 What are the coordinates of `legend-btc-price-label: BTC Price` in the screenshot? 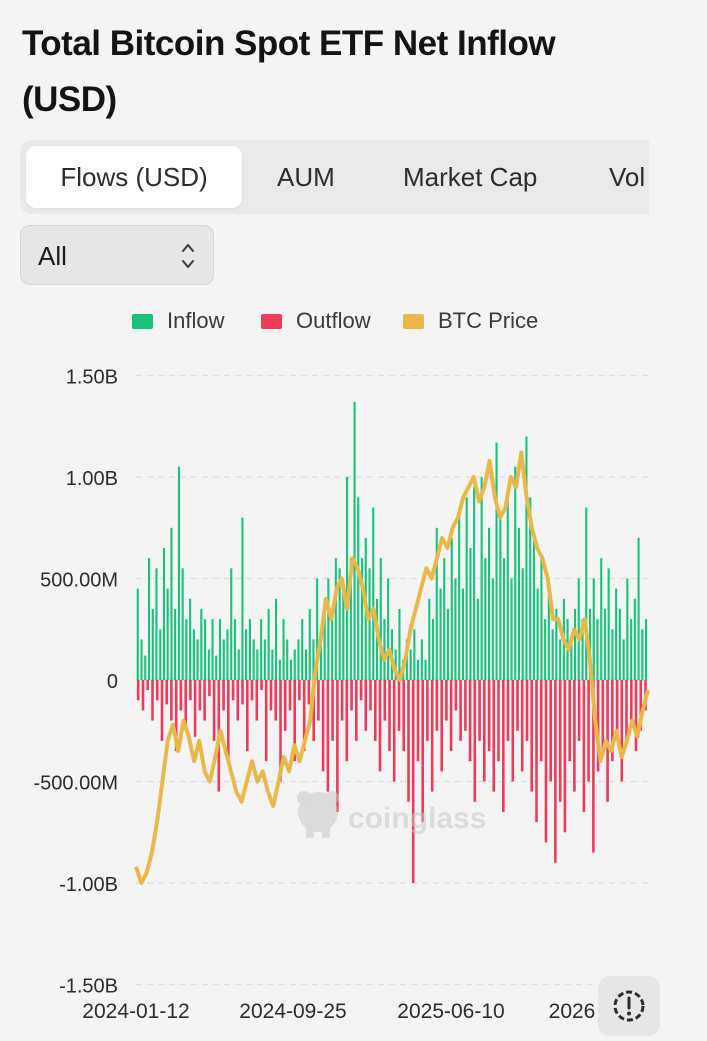 It's located at (488, 320).